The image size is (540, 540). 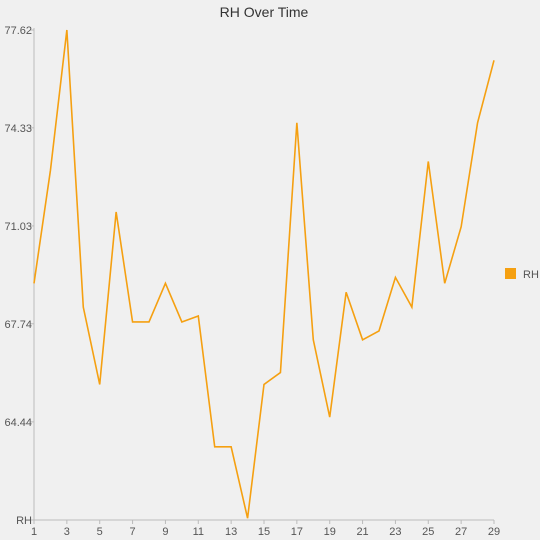 I want to click on y-tick-label: 64.44, so click(x=18, y=423).